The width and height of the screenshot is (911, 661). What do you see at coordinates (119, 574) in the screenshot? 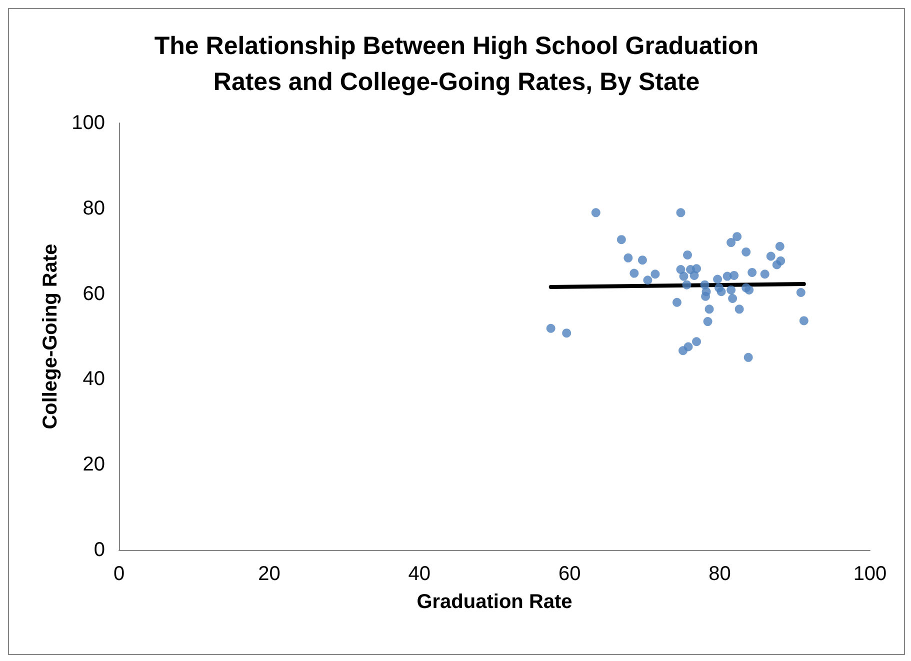
I see `x-tick-label: 0` at bounding box center [119, 574].